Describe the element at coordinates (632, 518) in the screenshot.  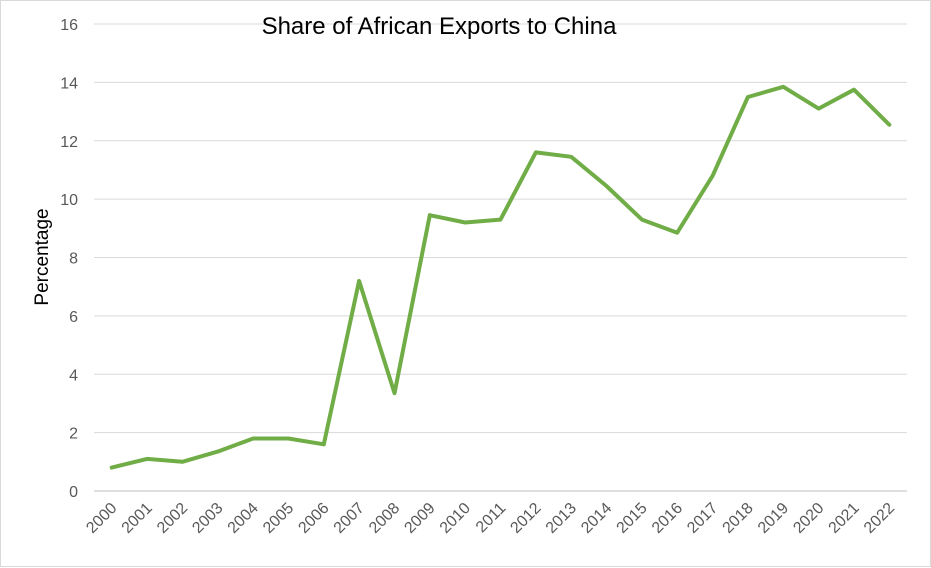
I see `x-tick-label: 2015` at that location.